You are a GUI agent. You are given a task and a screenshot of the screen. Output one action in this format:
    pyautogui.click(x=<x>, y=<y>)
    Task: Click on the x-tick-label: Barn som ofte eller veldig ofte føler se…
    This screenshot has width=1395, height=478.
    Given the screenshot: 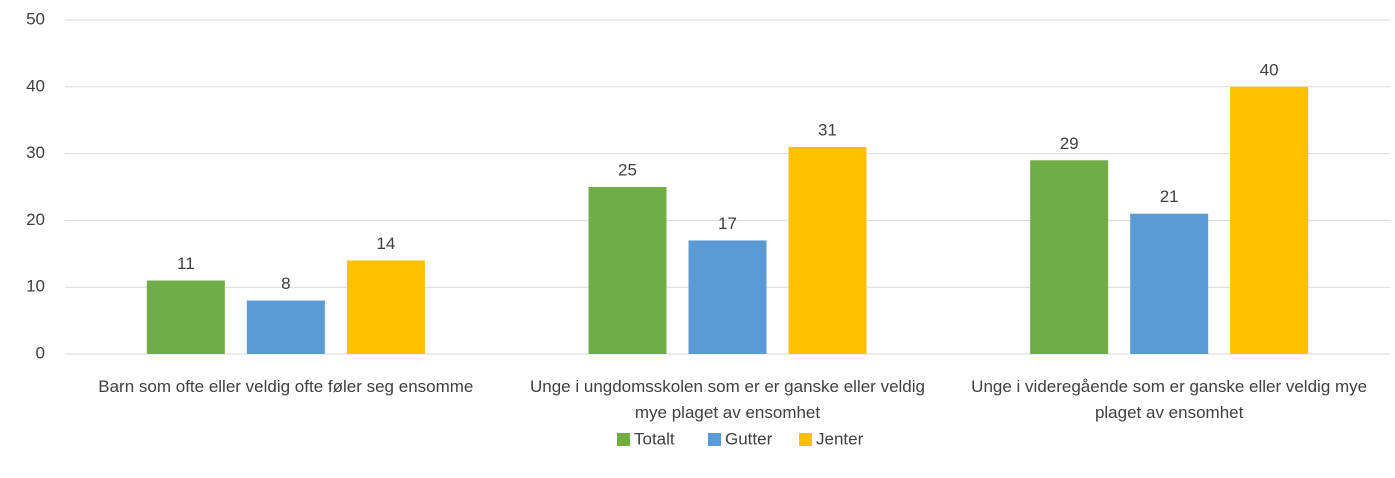 What is the action you would take?
    pyautogui.click(x=286, y=386)
    